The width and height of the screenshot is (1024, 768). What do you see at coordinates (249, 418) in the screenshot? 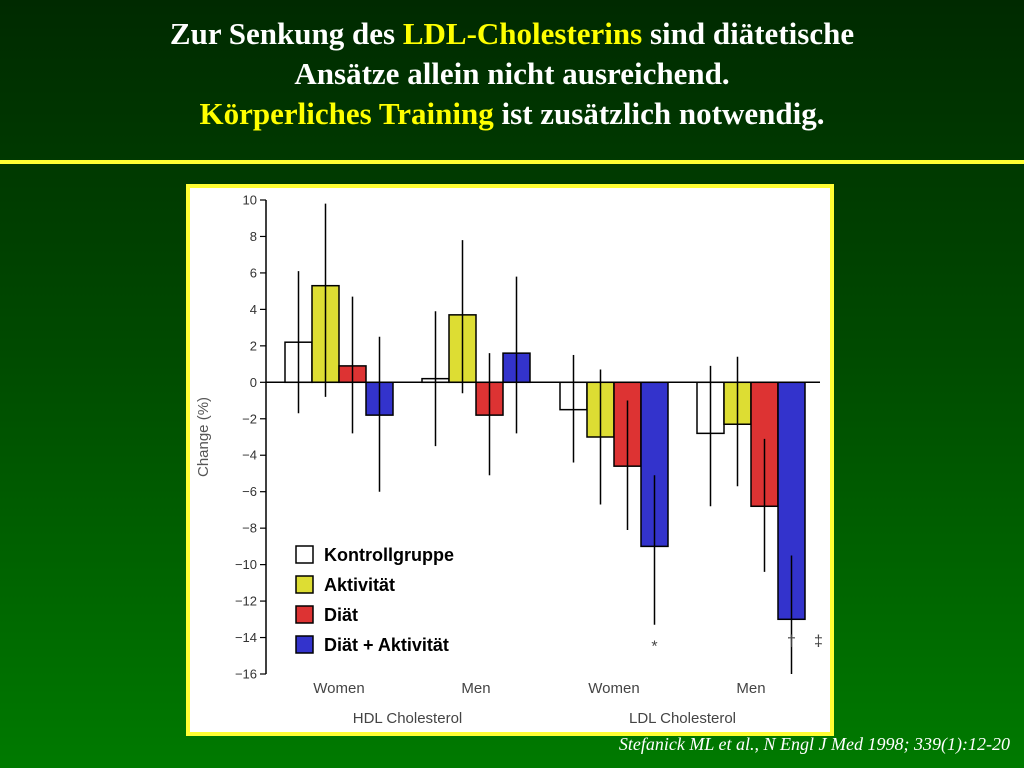
I see `y-tick-label: −2` at bounding box center [249, 418].